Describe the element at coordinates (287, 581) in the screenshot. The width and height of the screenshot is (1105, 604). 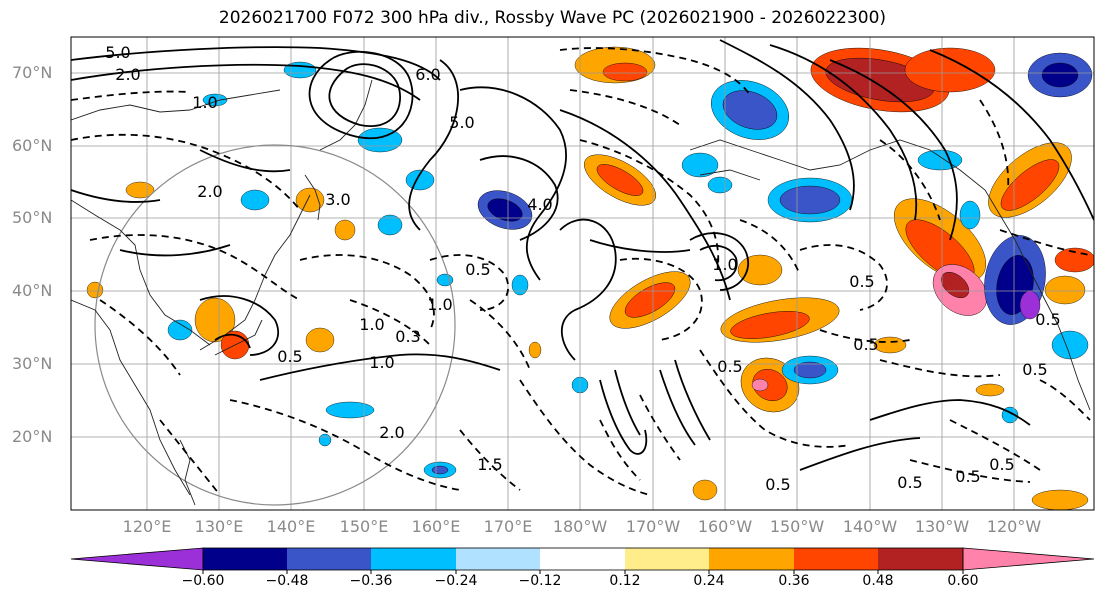
I see `colorbar-tick-label: −0.48` at that location.